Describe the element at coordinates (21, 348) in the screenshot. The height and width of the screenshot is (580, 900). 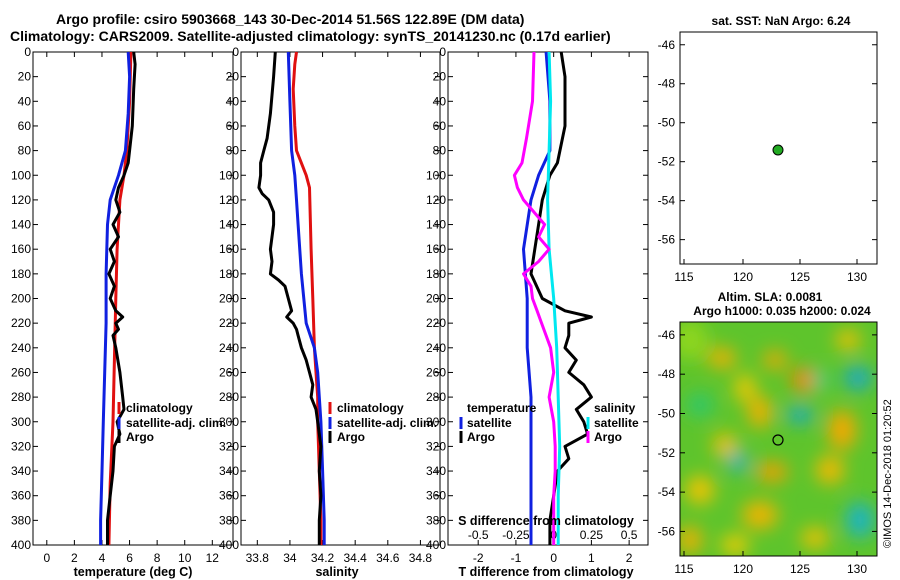
I see `y-tick-label: 240` at that location.